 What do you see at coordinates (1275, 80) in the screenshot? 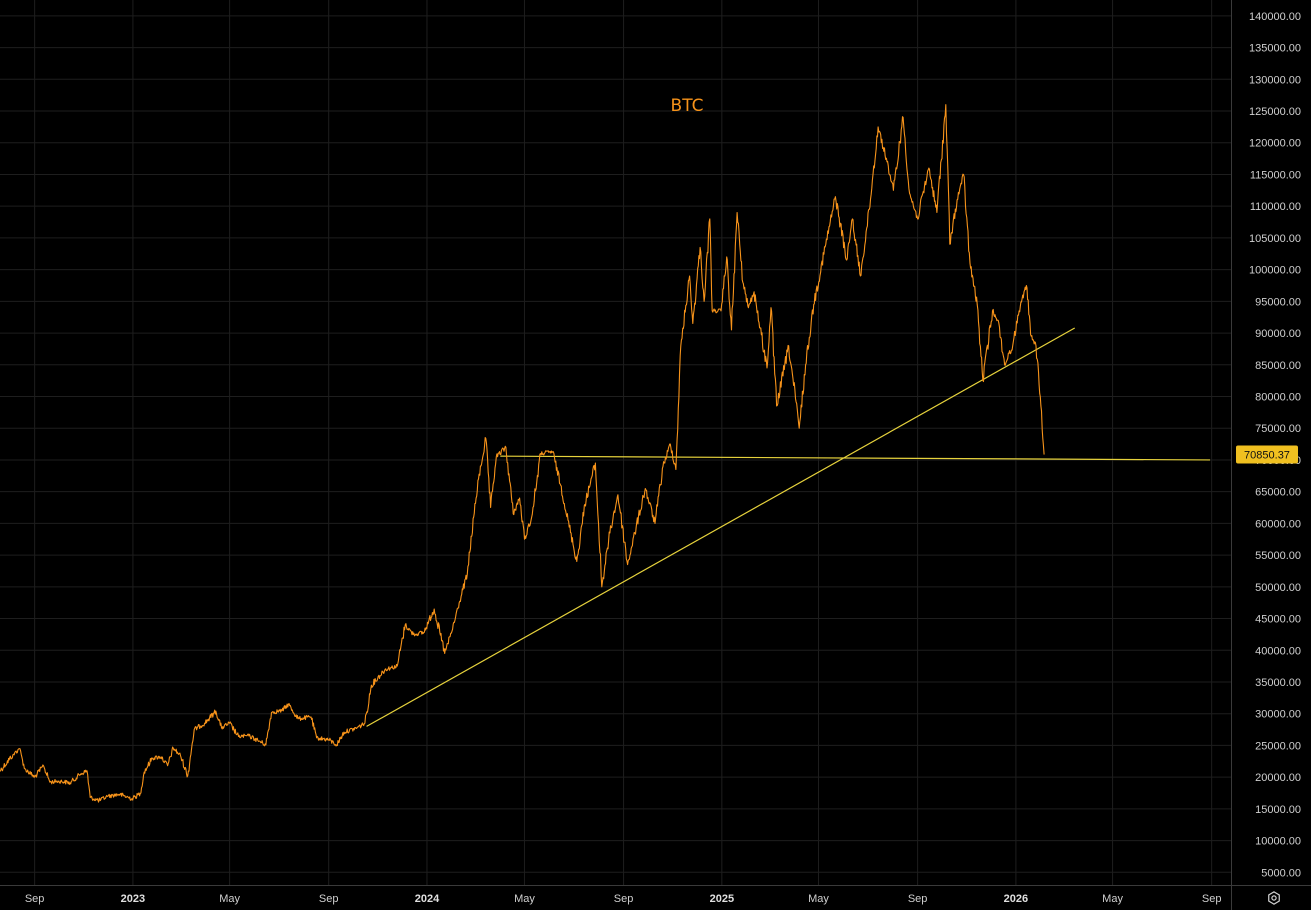
I see `y-tick-label: 130000.00` at bounding box center [1275, 80].